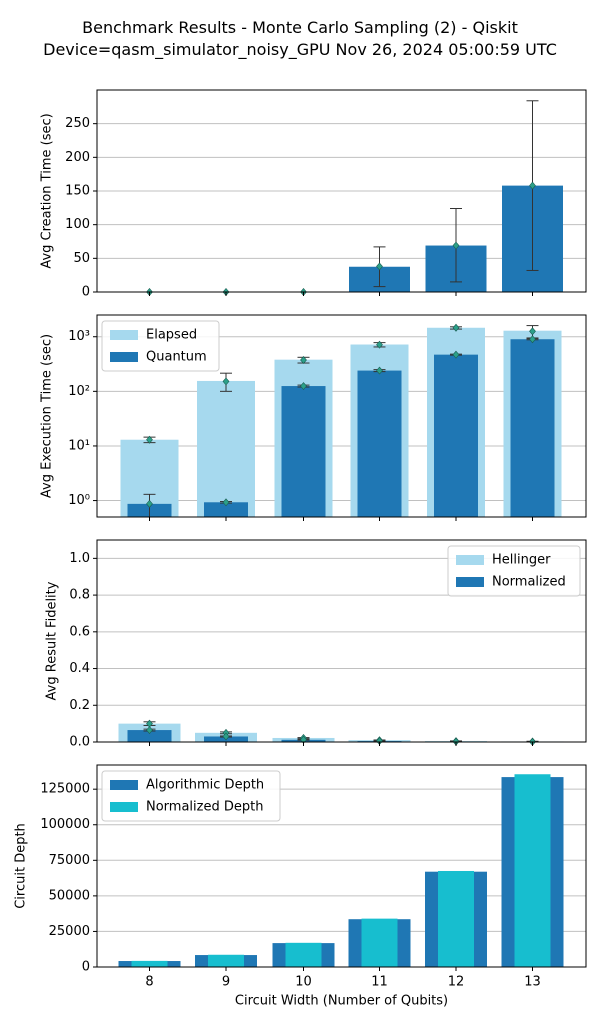  What do you see at coordinates (191, 796) in the screenshot?
I see `legend-depth` at bounding box center [191, 796].